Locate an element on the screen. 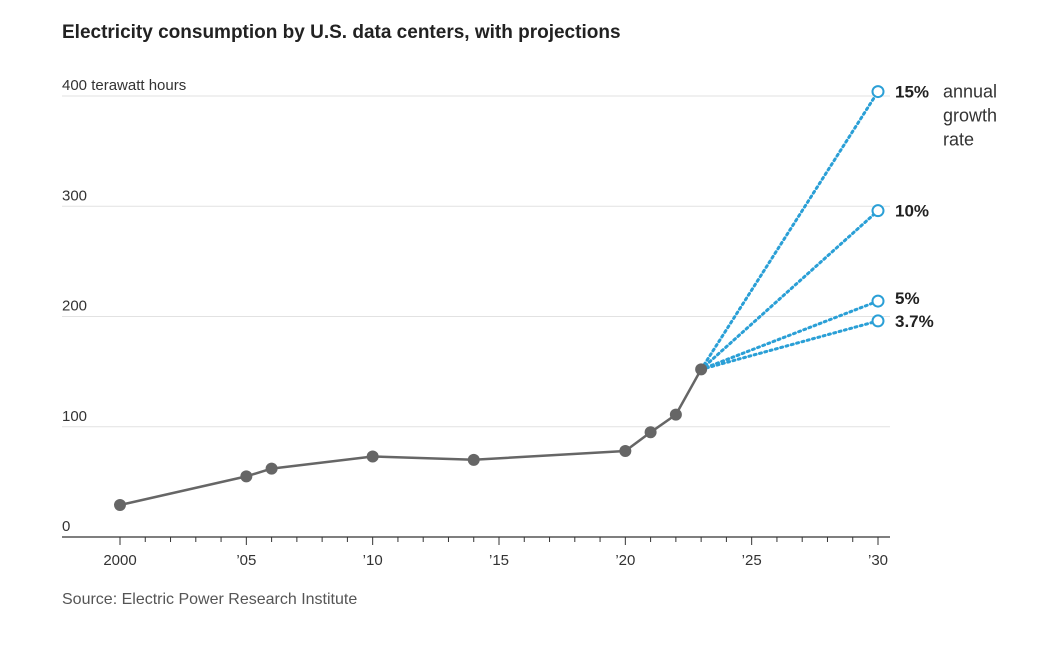 The width and height of the screenshot is (1055, 652). historical-line is located at coordinates (411, 437).